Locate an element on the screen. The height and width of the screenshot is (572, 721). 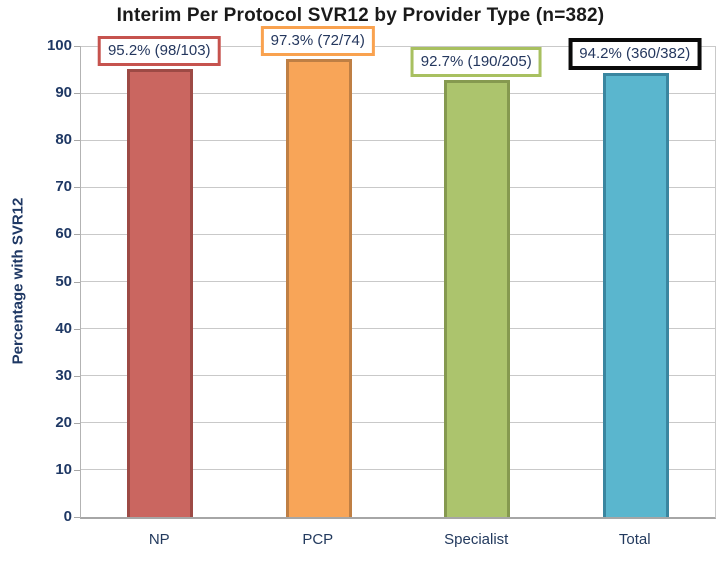
y-tick-label-0: 0 is located at coordinates (67, 516).